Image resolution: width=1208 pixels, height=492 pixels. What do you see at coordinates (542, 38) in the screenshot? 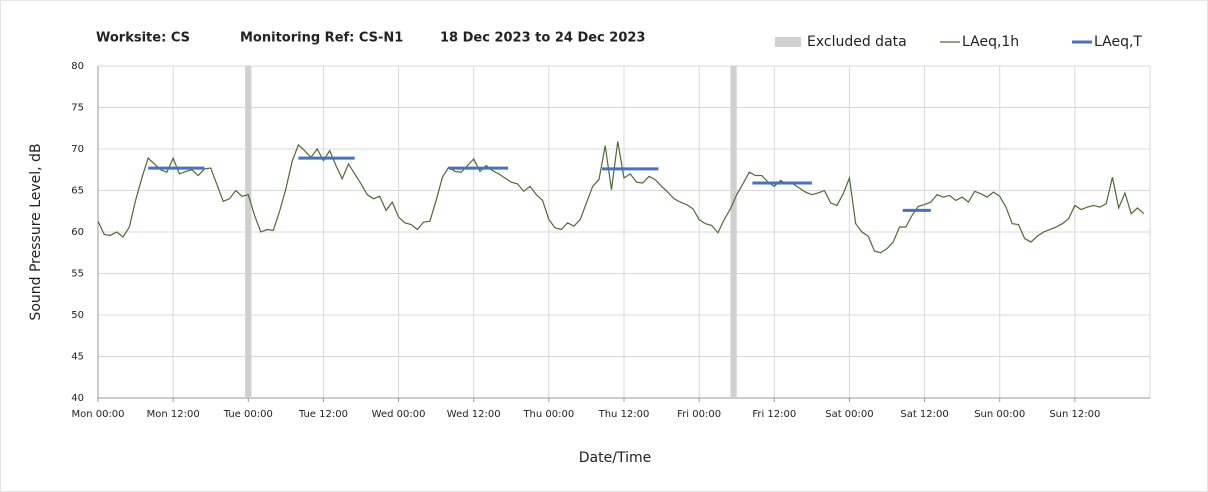
I see `title-dates: 18 Dec 2023 to 24 Dec 2023` at bounding box center [542, 38].